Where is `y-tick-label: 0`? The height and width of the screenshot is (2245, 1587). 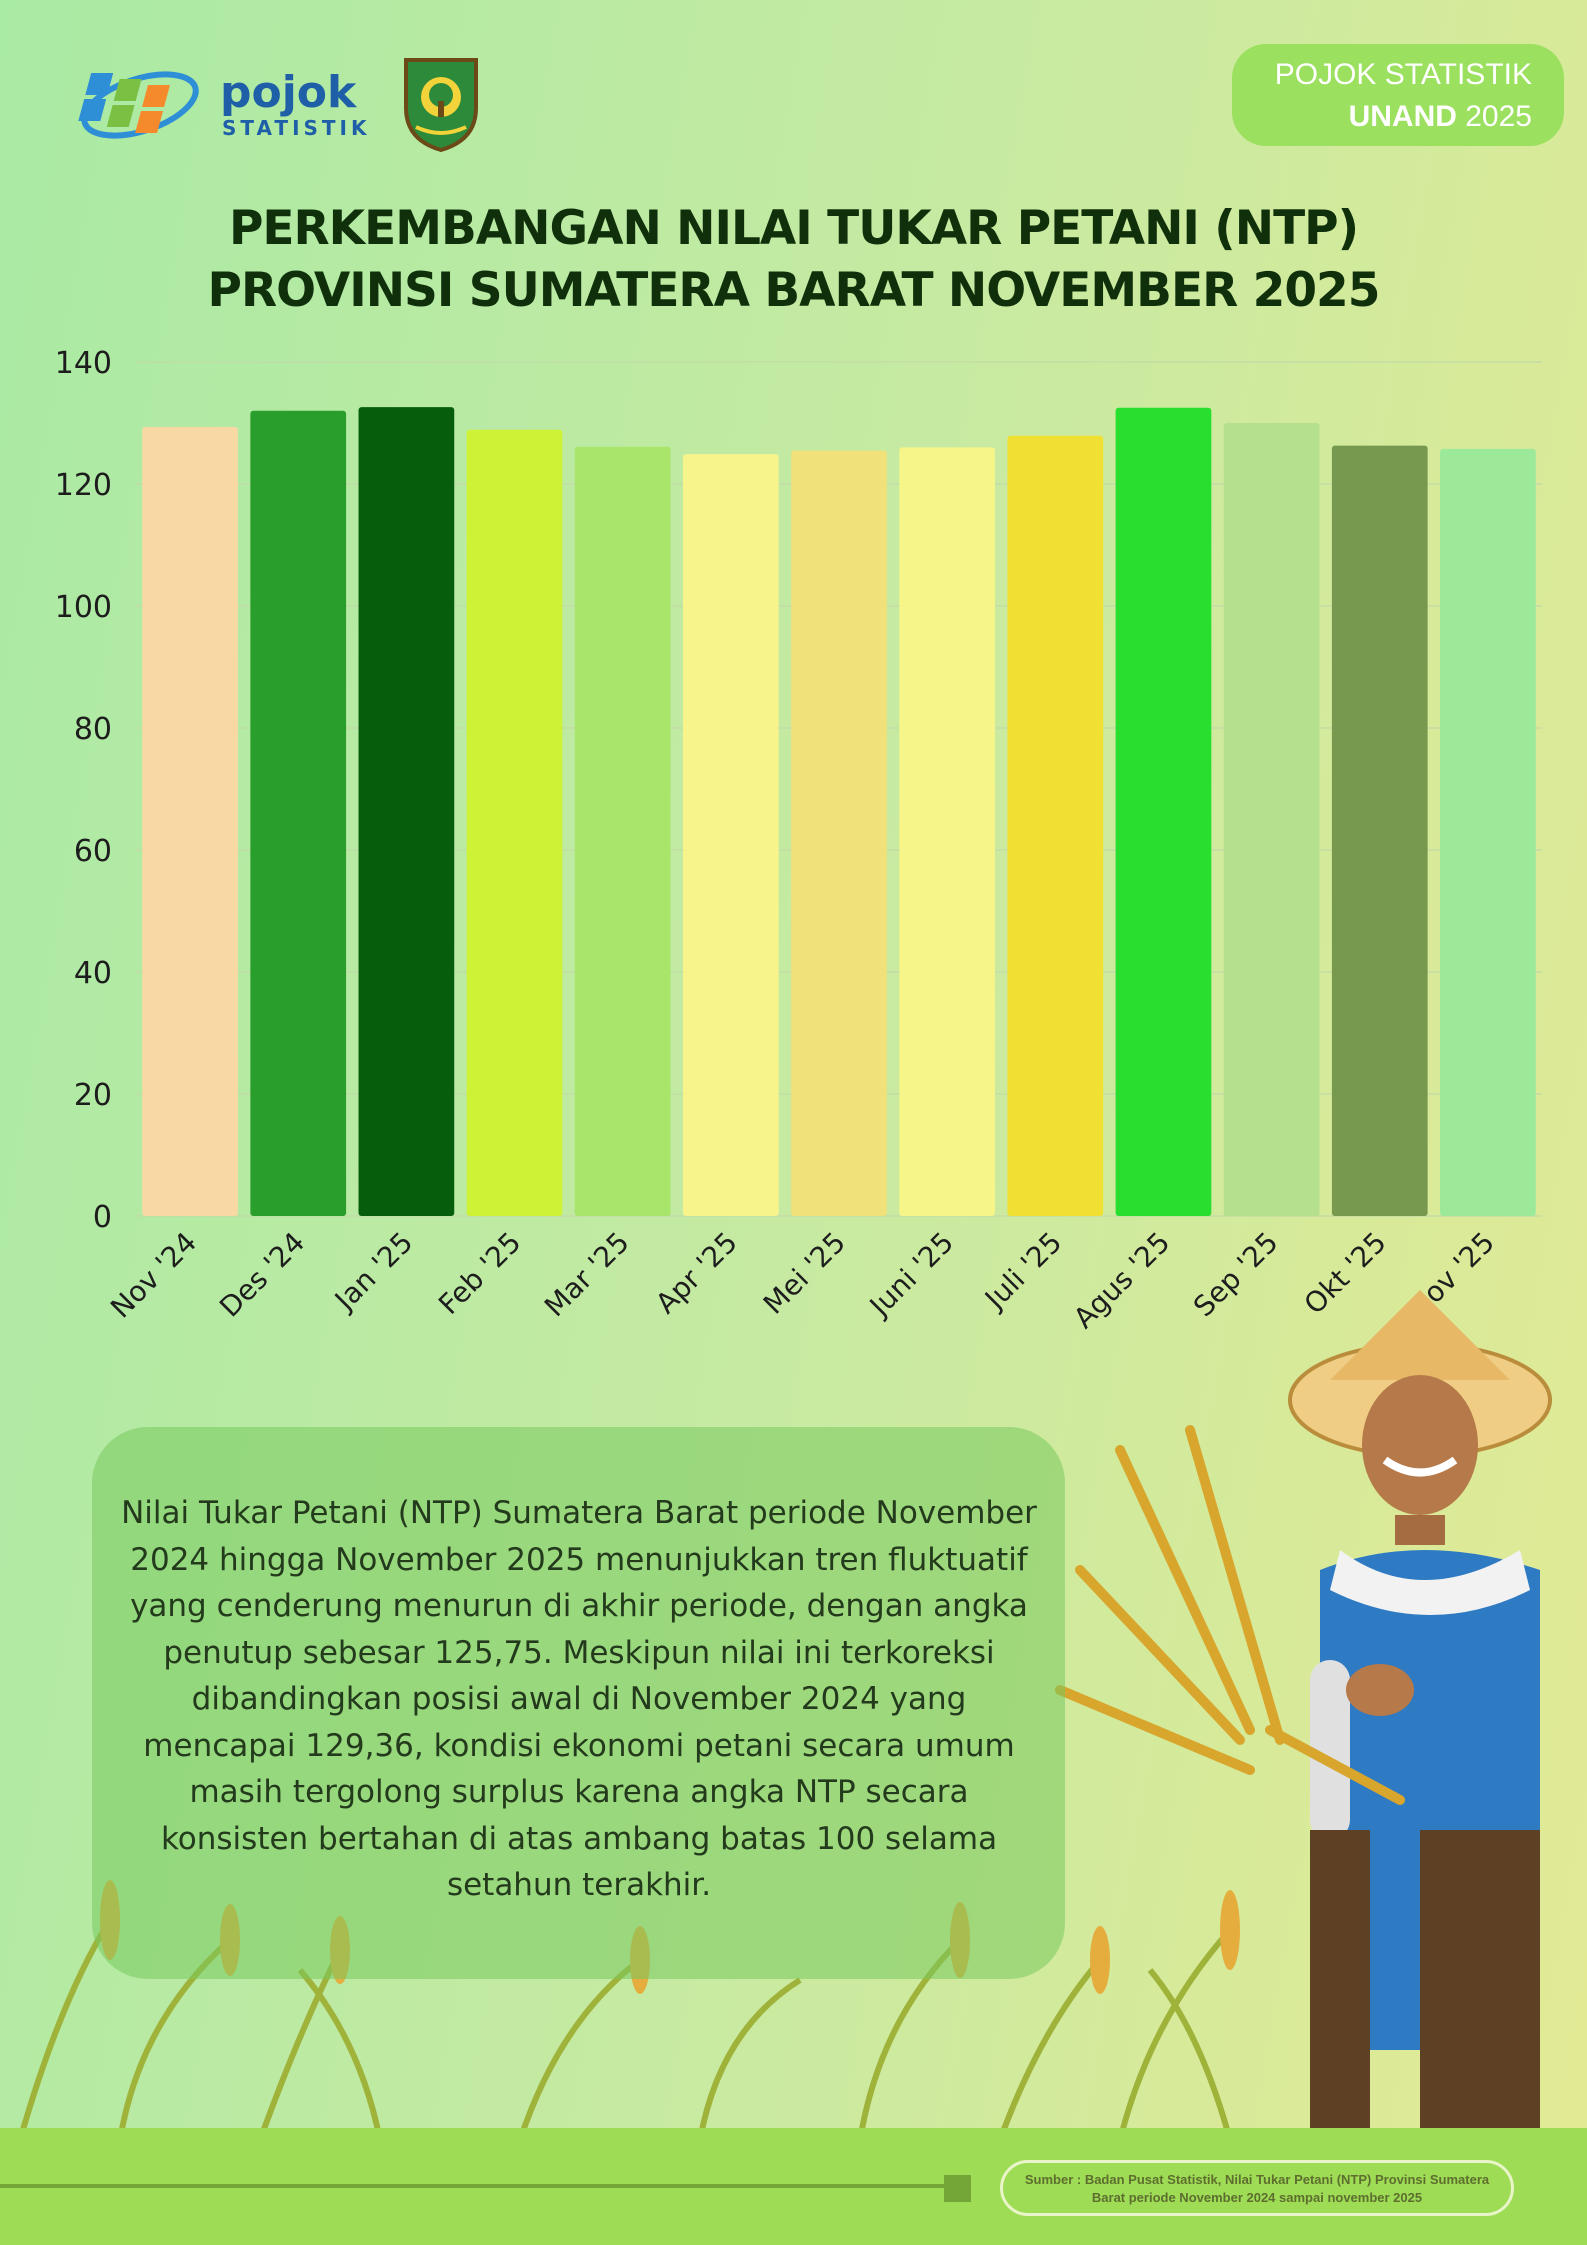
y-tick-label: 0 is located at coordinates (102, 1217).